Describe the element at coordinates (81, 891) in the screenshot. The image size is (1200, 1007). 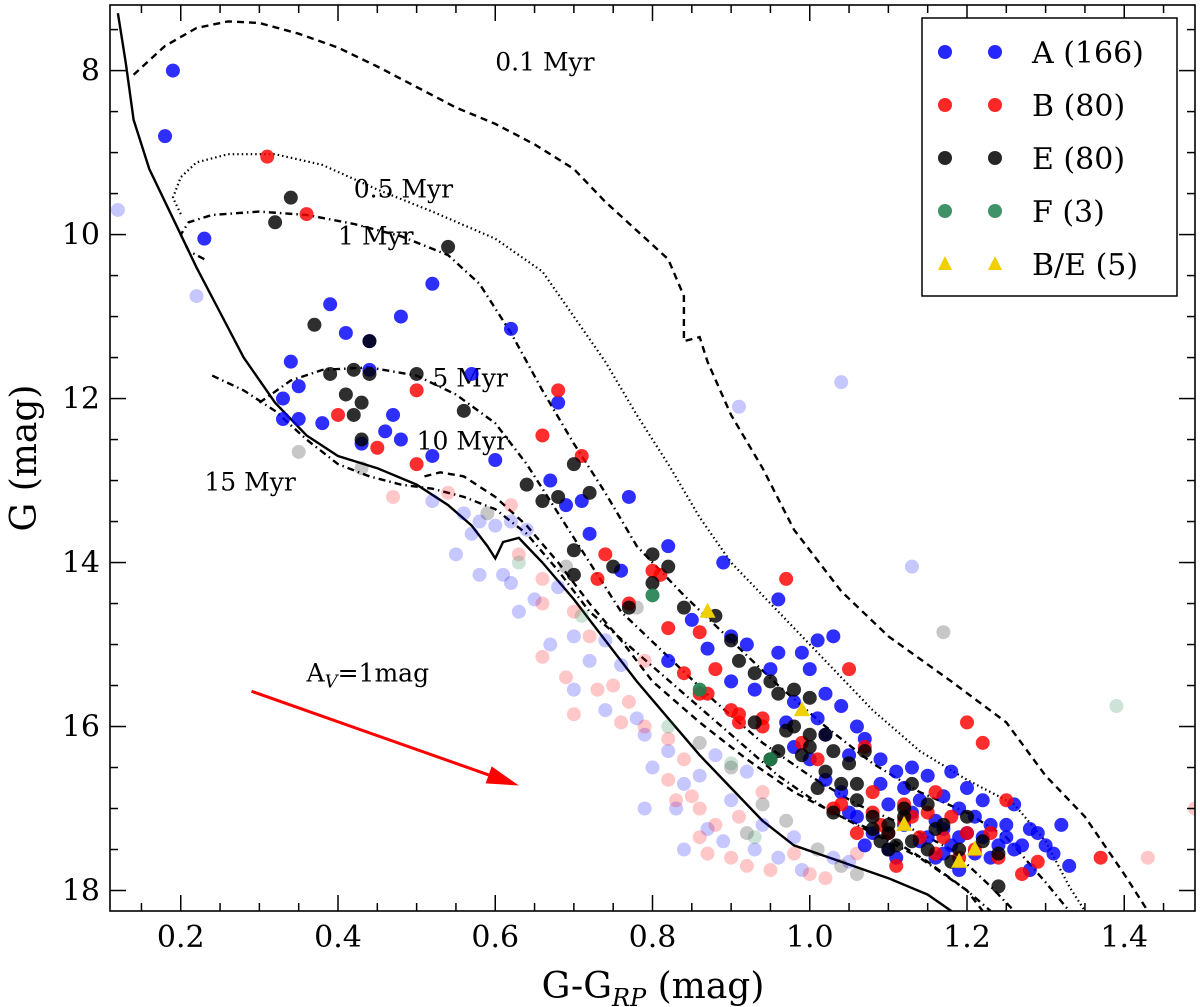
I see `y-tick-label: 18` at that location.